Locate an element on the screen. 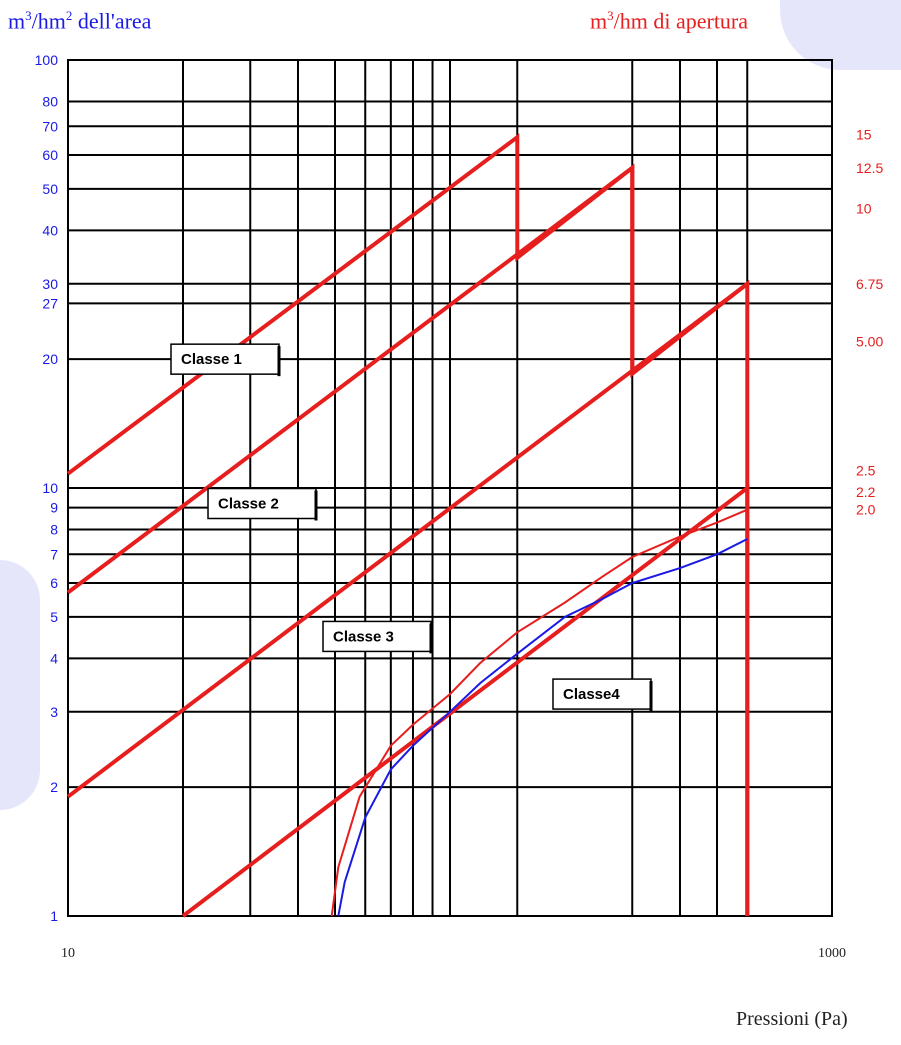 The height and width of the screenshot is (1045, 901). class-label-text: Classe 3 is located at coordinates (363, 636).